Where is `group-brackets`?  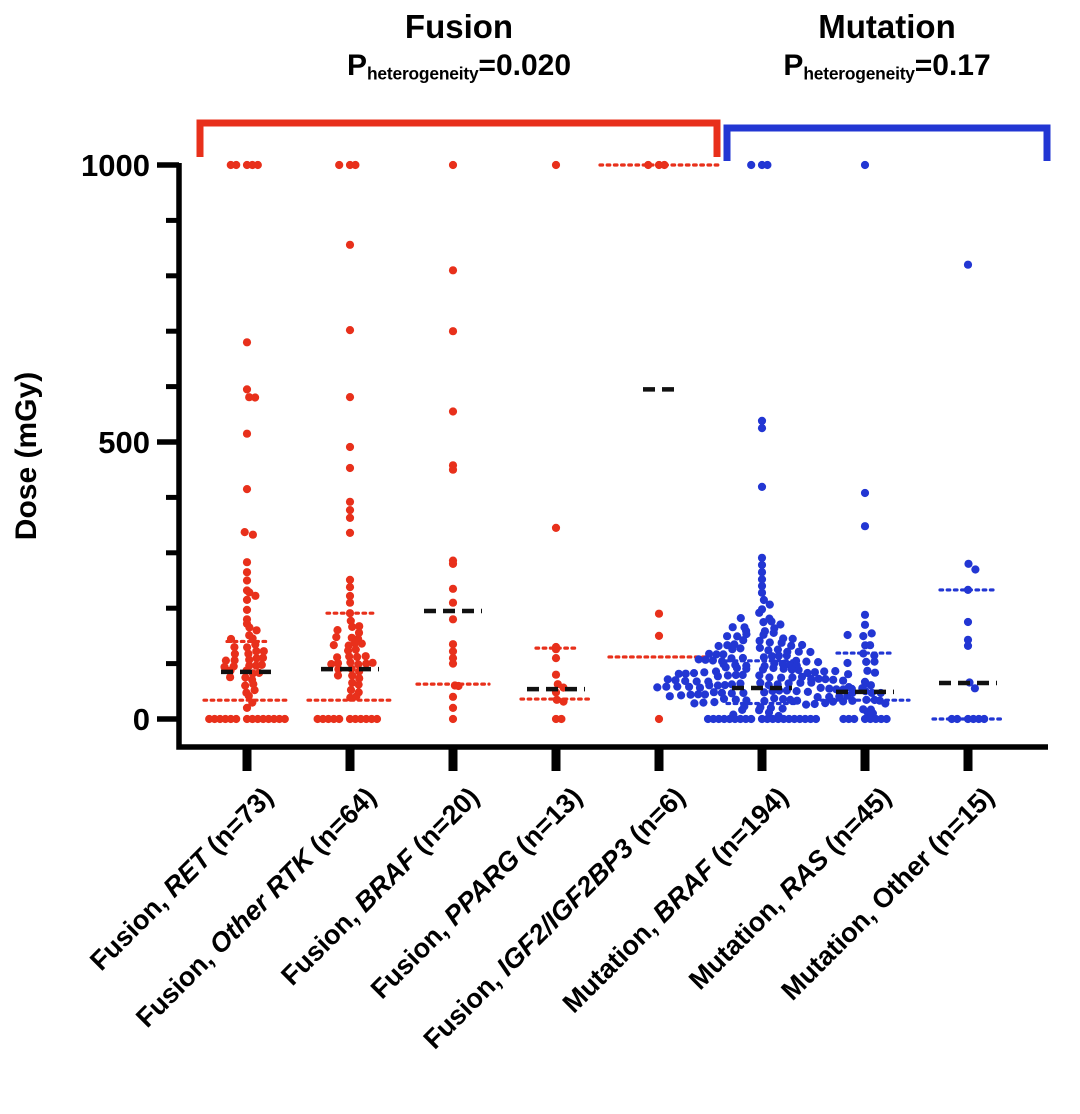 group-brackets is located at coordinates (623, 140).